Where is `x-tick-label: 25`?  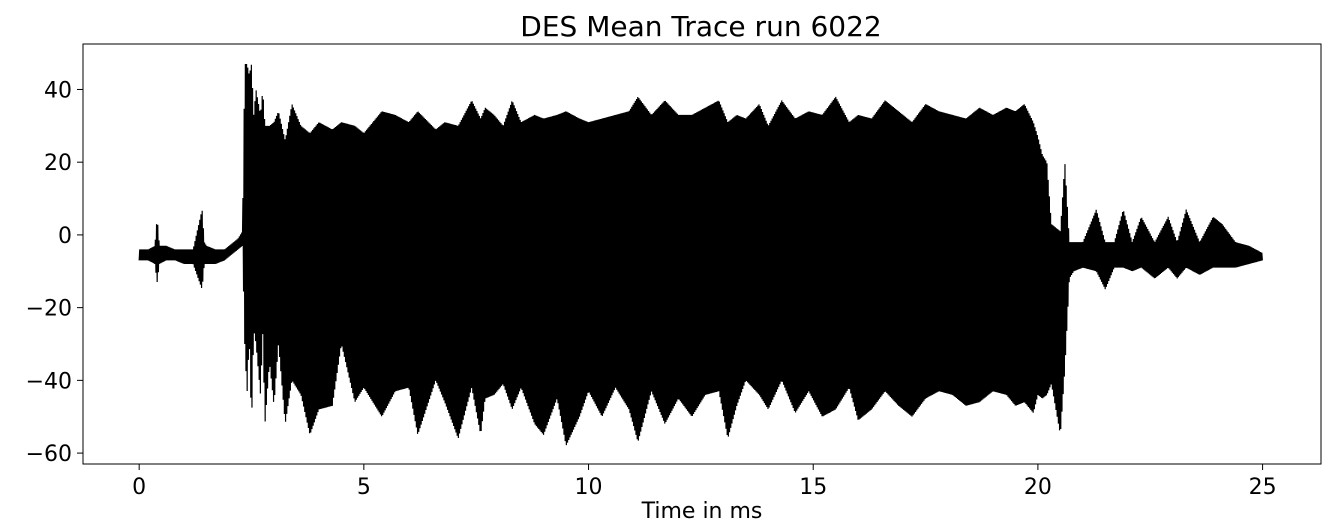 x-tick-label: 25 is located at coordinates (1263, 487).